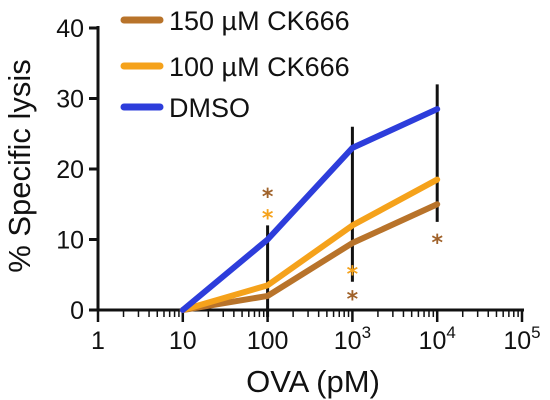 The height and width of the screenshot is (400, 550). Describe the element at coordinates (268, 341) in the screenshot. I see `x-tick-label: 100` at that location.